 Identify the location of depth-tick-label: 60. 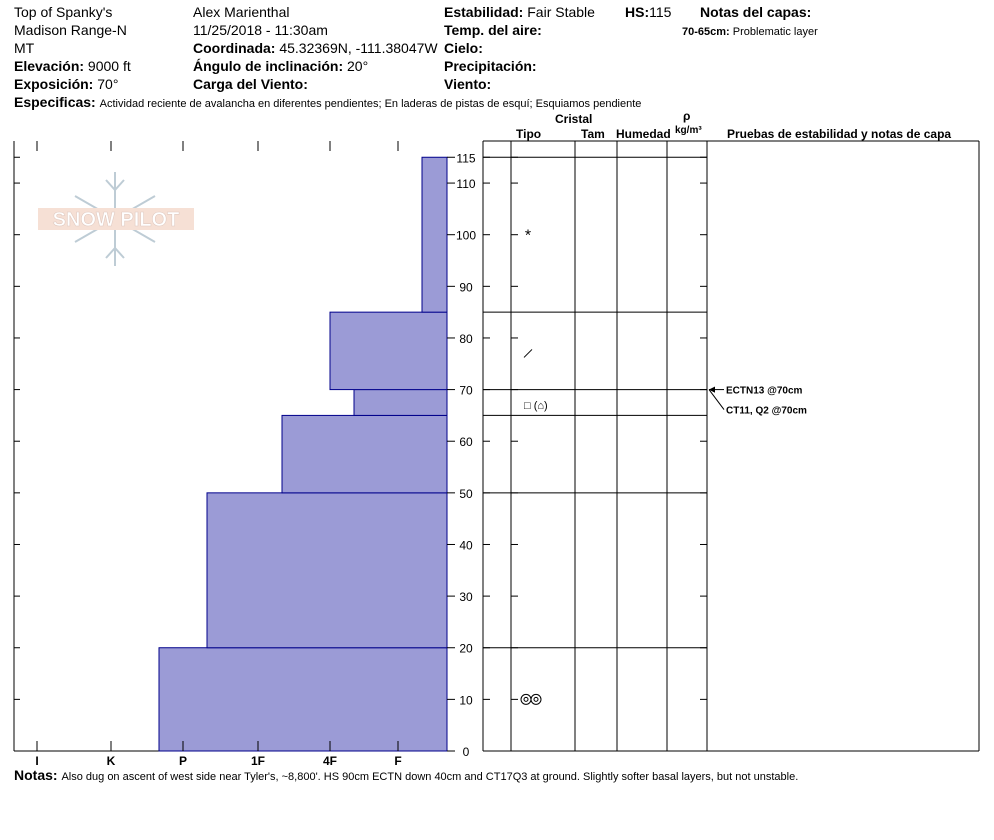
(466, 442).